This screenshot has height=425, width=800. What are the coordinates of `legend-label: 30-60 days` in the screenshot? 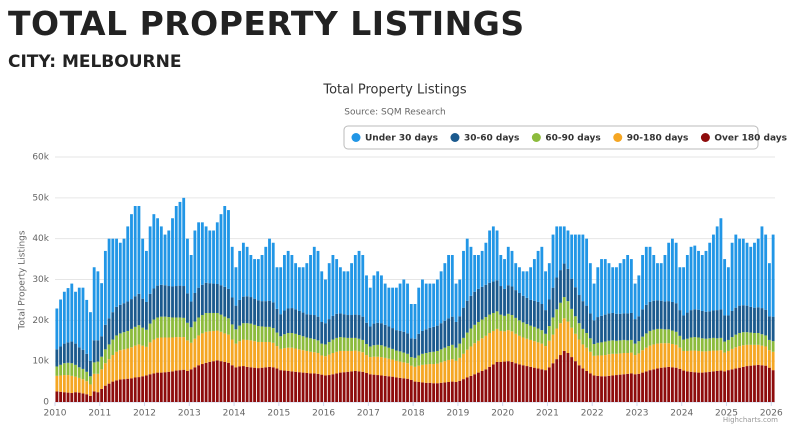 It's located at (491, 139).